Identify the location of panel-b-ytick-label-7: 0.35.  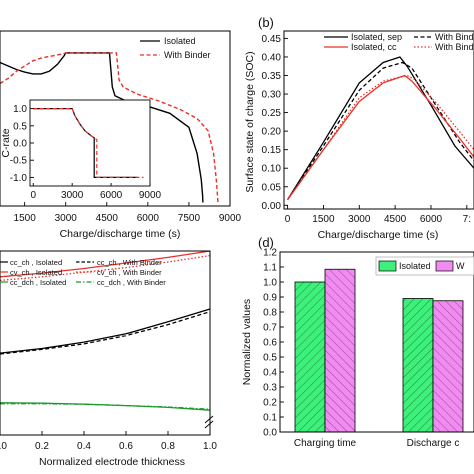
(272, 76).